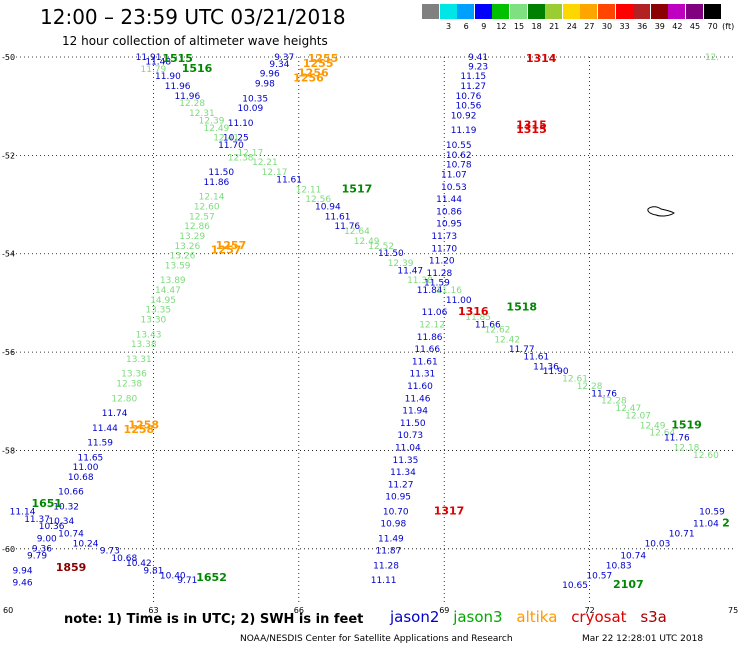  Describe the element at coordinates (410, 436) in the screenshot. I see `swh-value: 10.73` at that location.